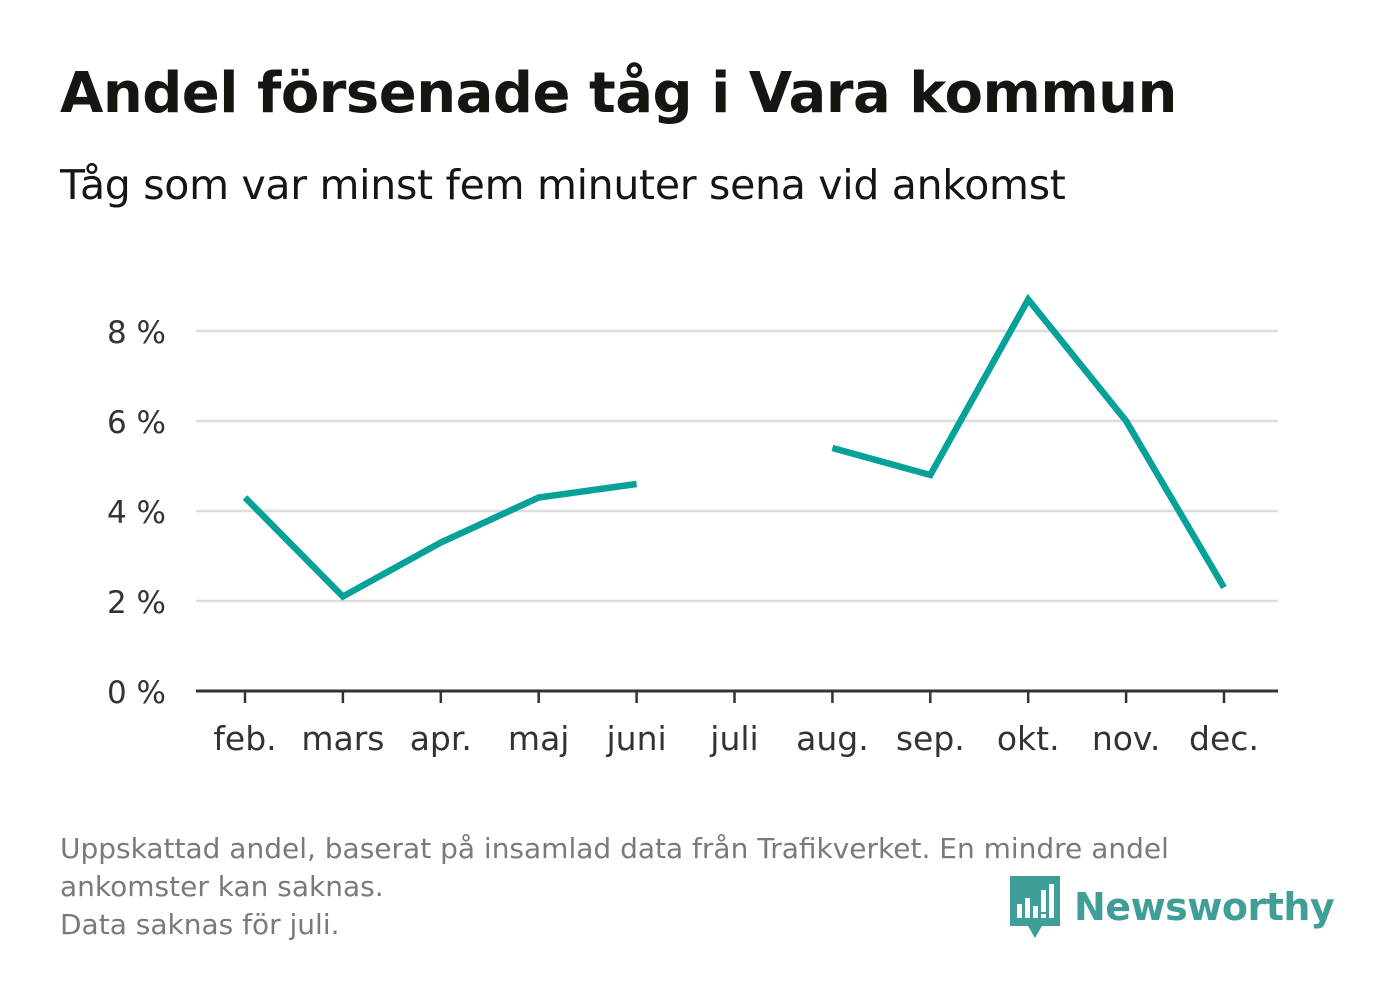 The height and width of the screenshot is (999, 1382). Describe the element at coordinates (136, 603) in the screenshot. I see `y-tick-label: 2 %` at that location.